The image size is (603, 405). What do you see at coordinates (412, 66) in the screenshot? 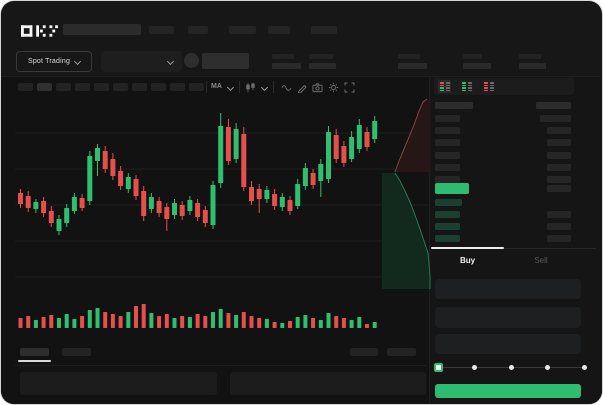
I see `stat-value-placeholder` at bounding box center [412, 66].